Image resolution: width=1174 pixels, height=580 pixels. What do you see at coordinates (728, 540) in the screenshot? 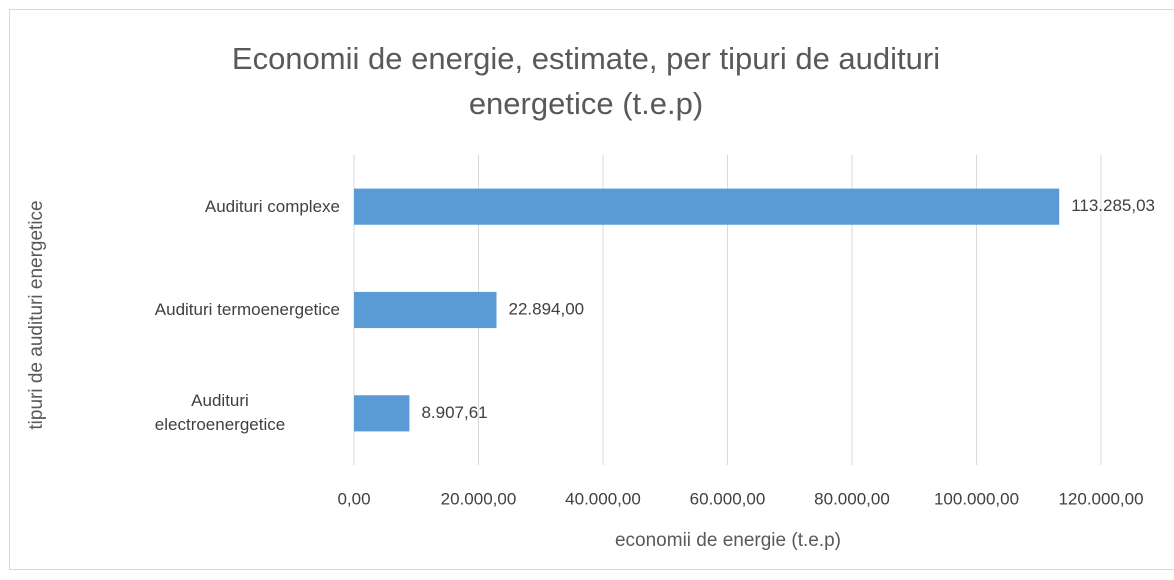
I see `x-axis-label: economii de energie (t.e.p)` at bounding box center [728, 540].